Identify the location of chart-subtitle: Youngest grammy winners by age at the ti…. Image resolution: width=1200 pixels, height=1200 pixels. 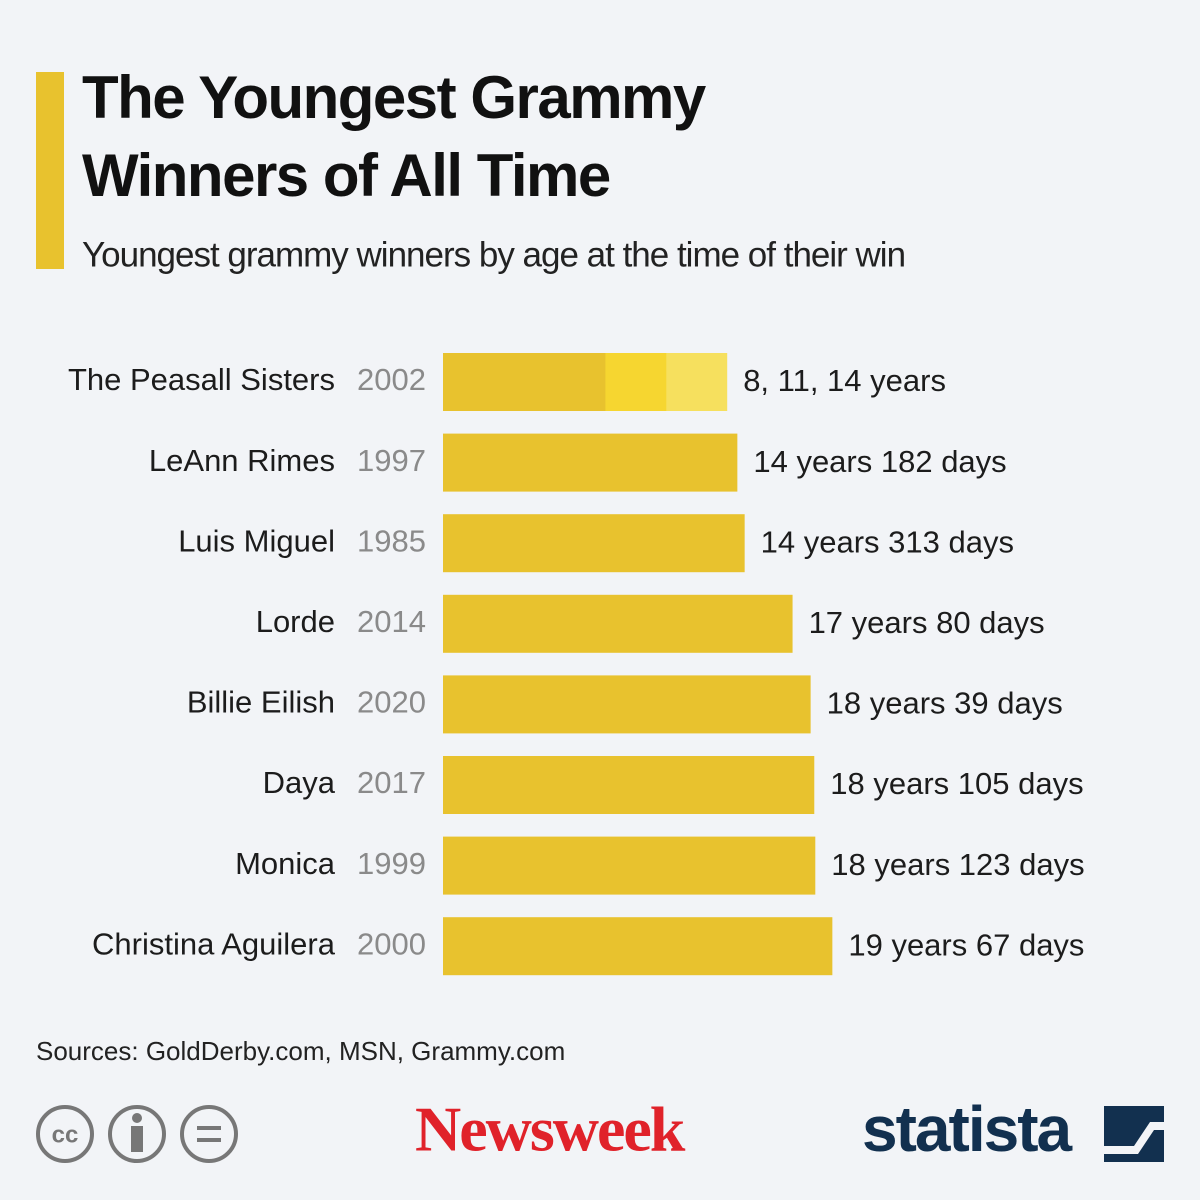
(493, 254).